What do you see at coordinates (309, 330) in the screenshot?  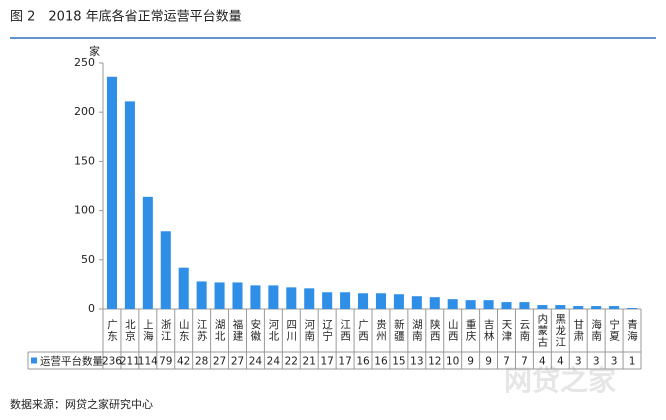 I see `x-tick-label: 河南` at bounding box center [309, 330].